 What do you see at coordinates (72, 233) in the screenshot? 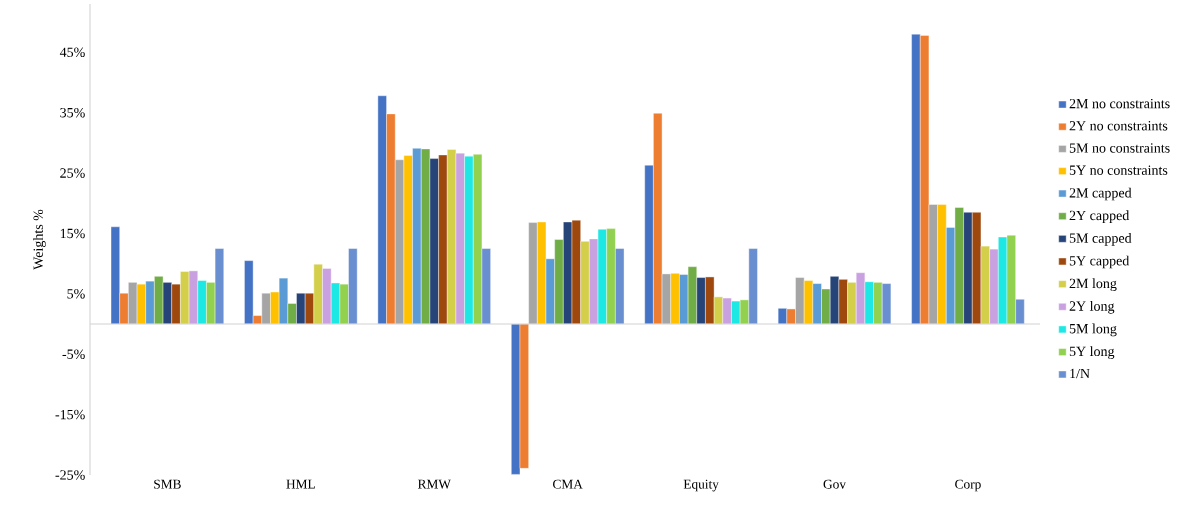
I see `y-tick-label: 15%` at bounding box center [72, 233].